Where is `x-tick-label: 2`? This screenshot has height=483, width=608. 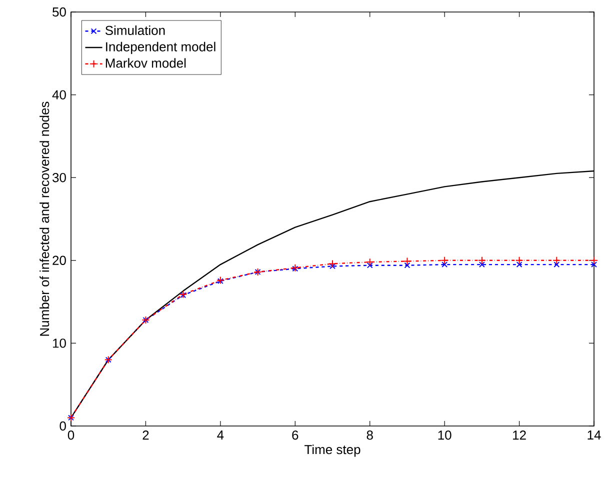 x-tick-label: 2 is located at coordinates (145, 435).